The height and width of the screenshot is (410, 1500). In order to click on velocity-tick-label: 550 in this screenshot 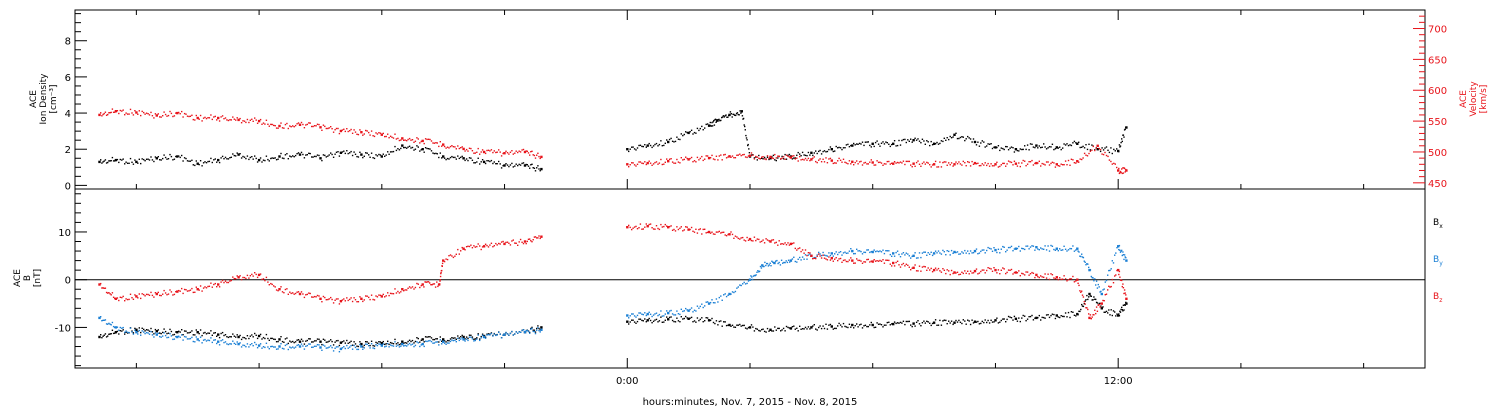, I will do `click(1437, 122)`.